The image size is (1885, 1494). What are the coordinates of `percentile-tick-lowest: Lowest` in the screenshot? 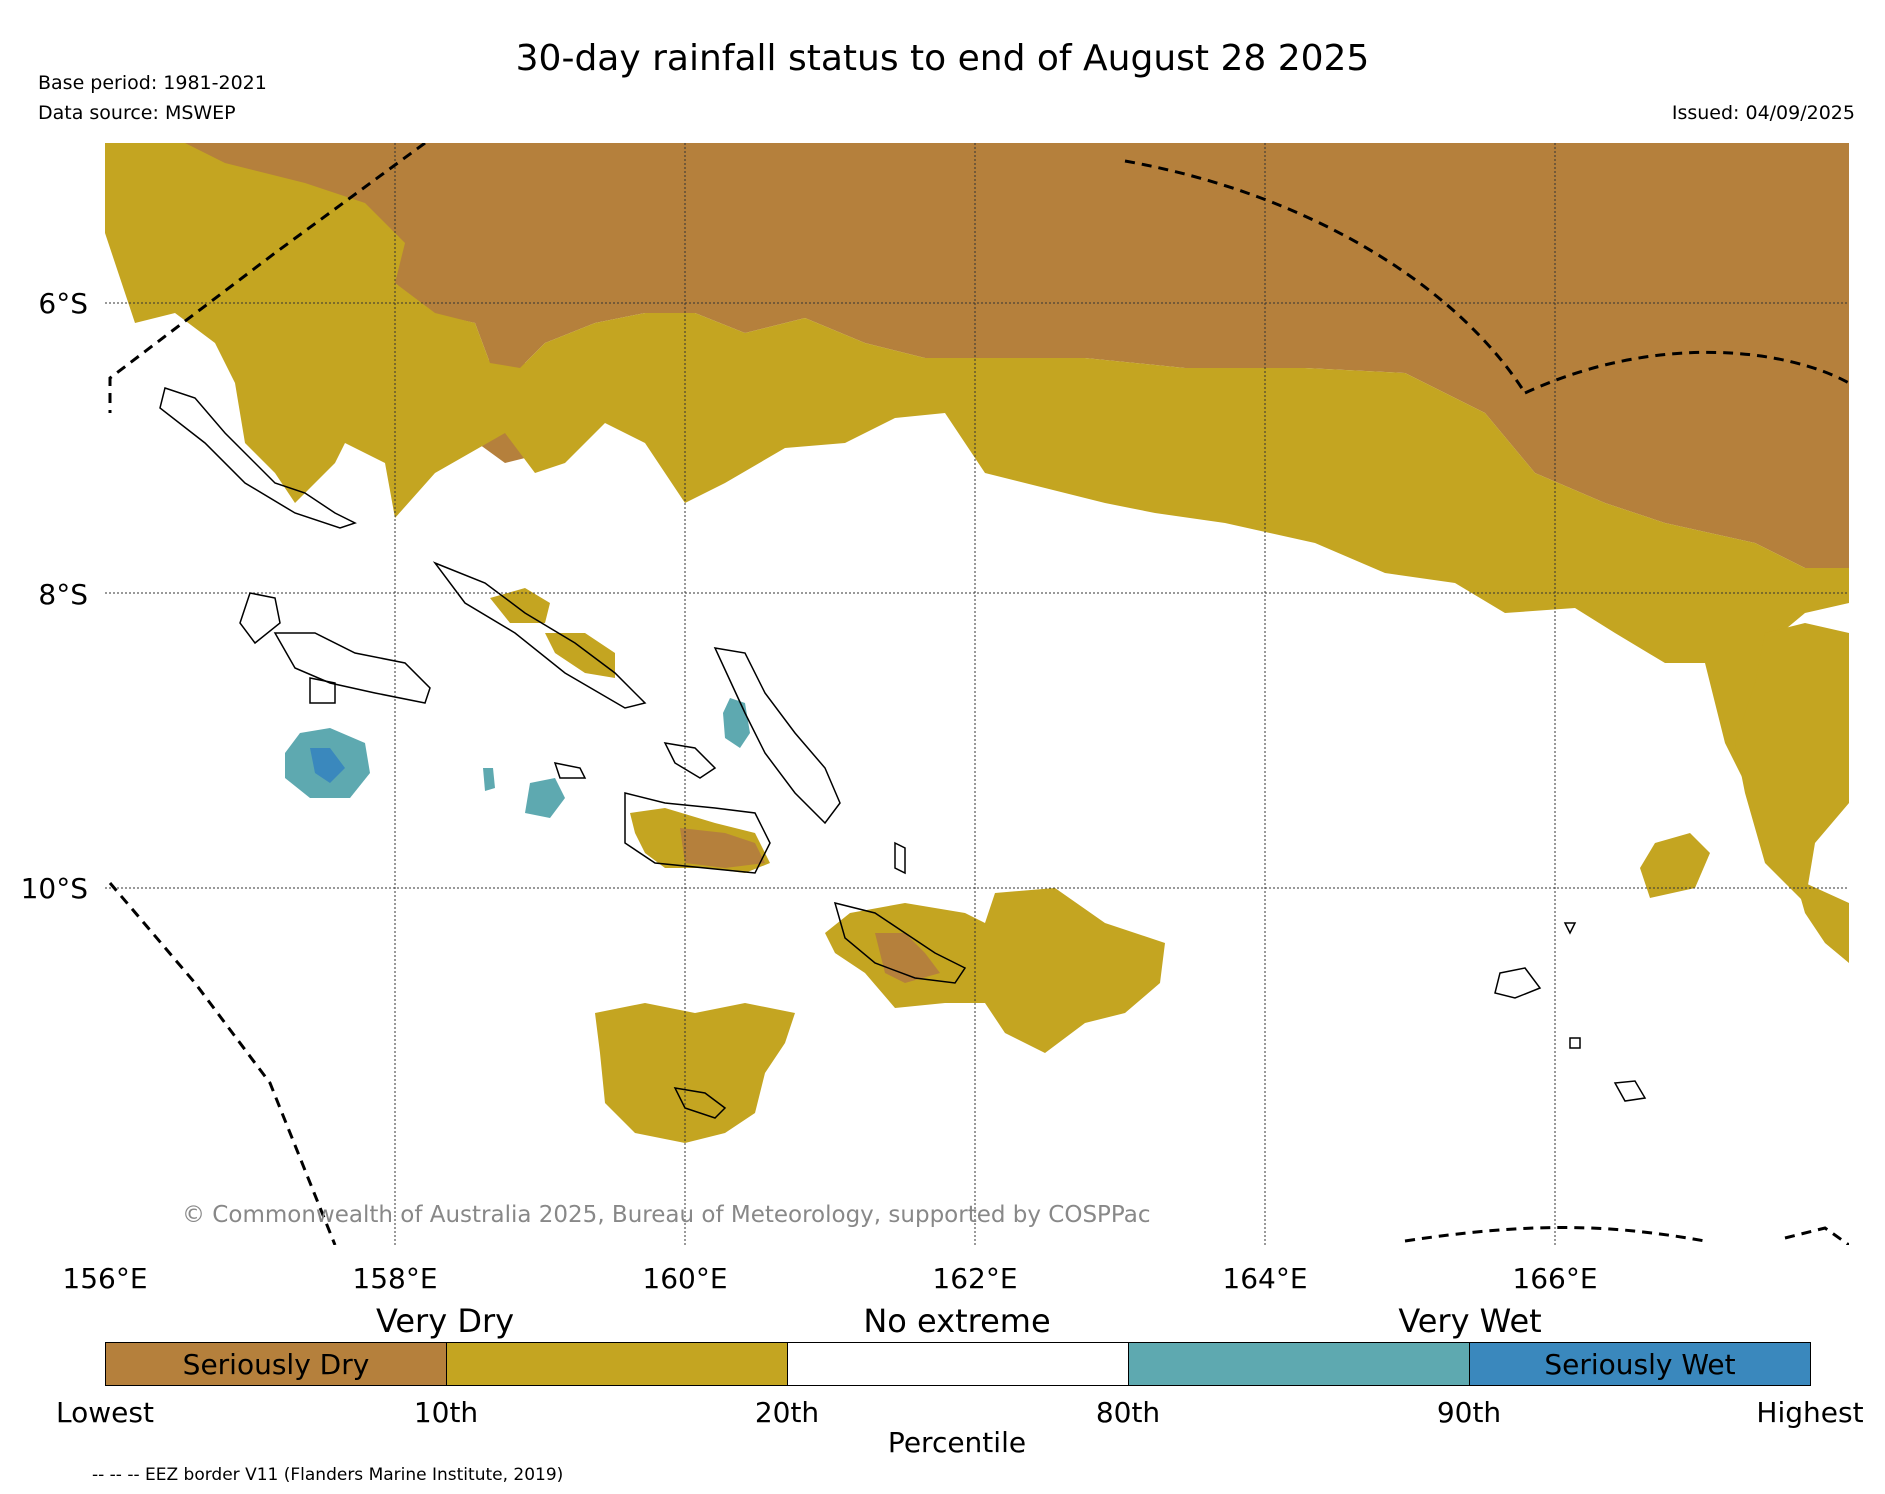 It's located at (105, 1412).